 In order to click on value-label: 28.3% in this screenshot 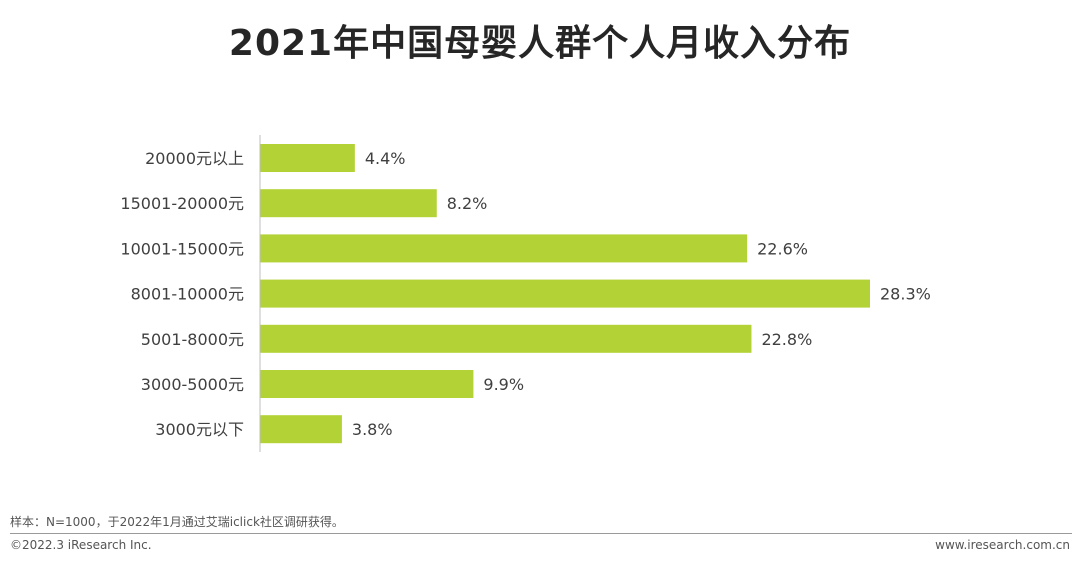, I will do `click(905, 294)`.